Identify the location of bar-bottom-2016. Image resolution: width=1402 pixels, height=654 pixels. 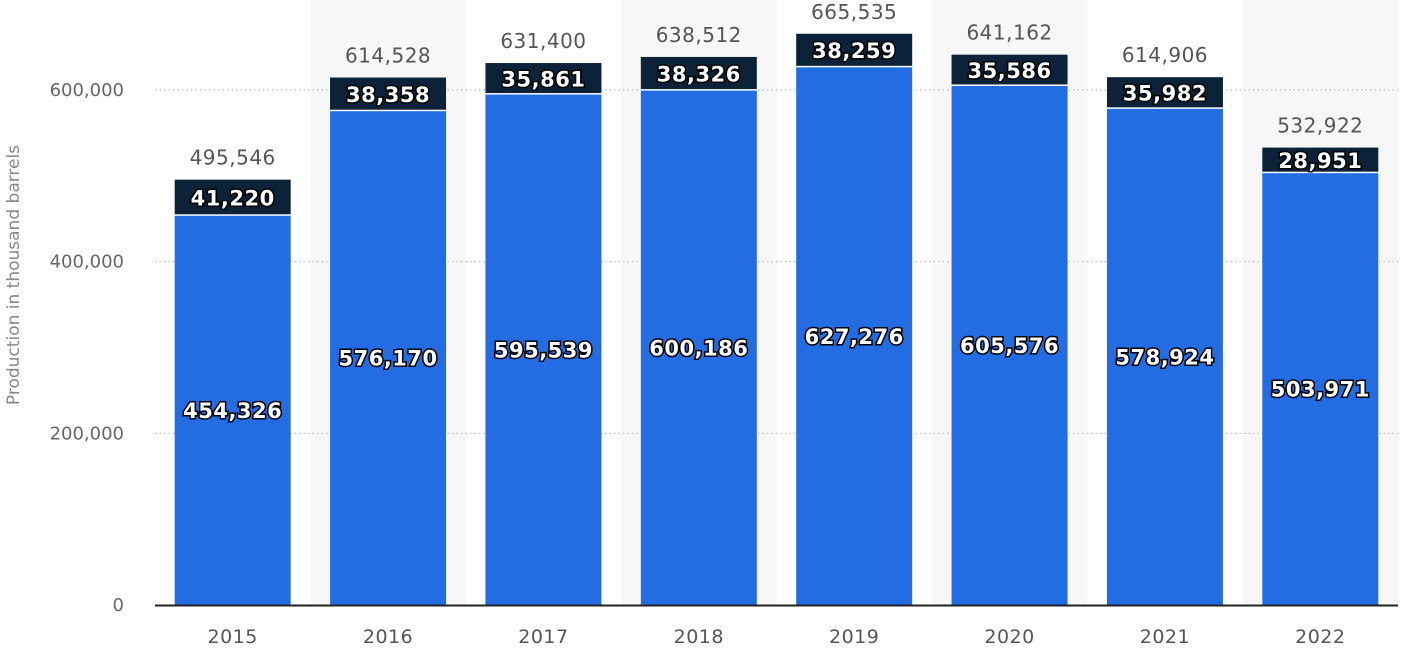
(388, 357).